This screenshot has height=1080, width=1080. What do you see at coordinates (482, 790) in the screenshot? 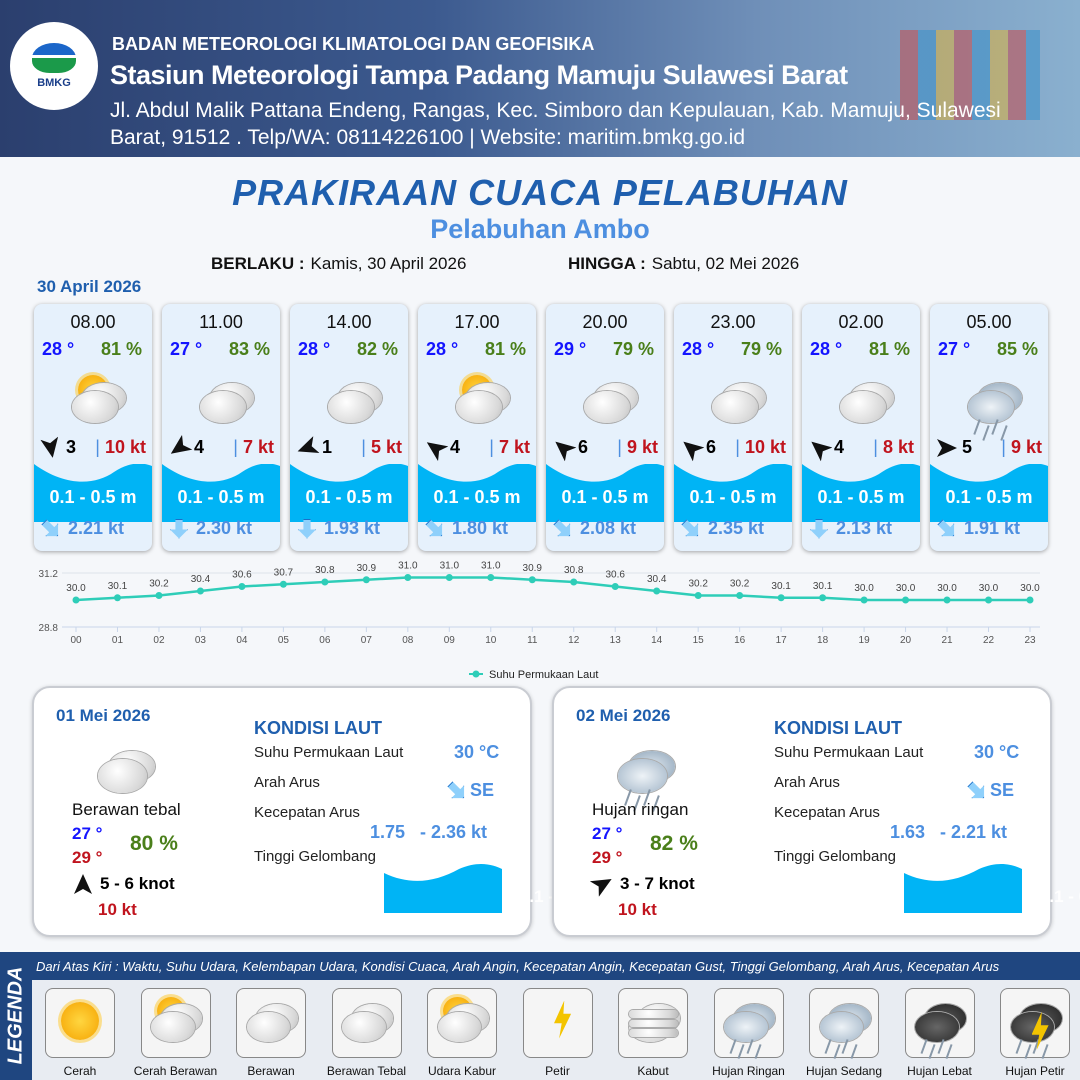
I see `current-direction-value: SE` at bounding box center [482, 790].